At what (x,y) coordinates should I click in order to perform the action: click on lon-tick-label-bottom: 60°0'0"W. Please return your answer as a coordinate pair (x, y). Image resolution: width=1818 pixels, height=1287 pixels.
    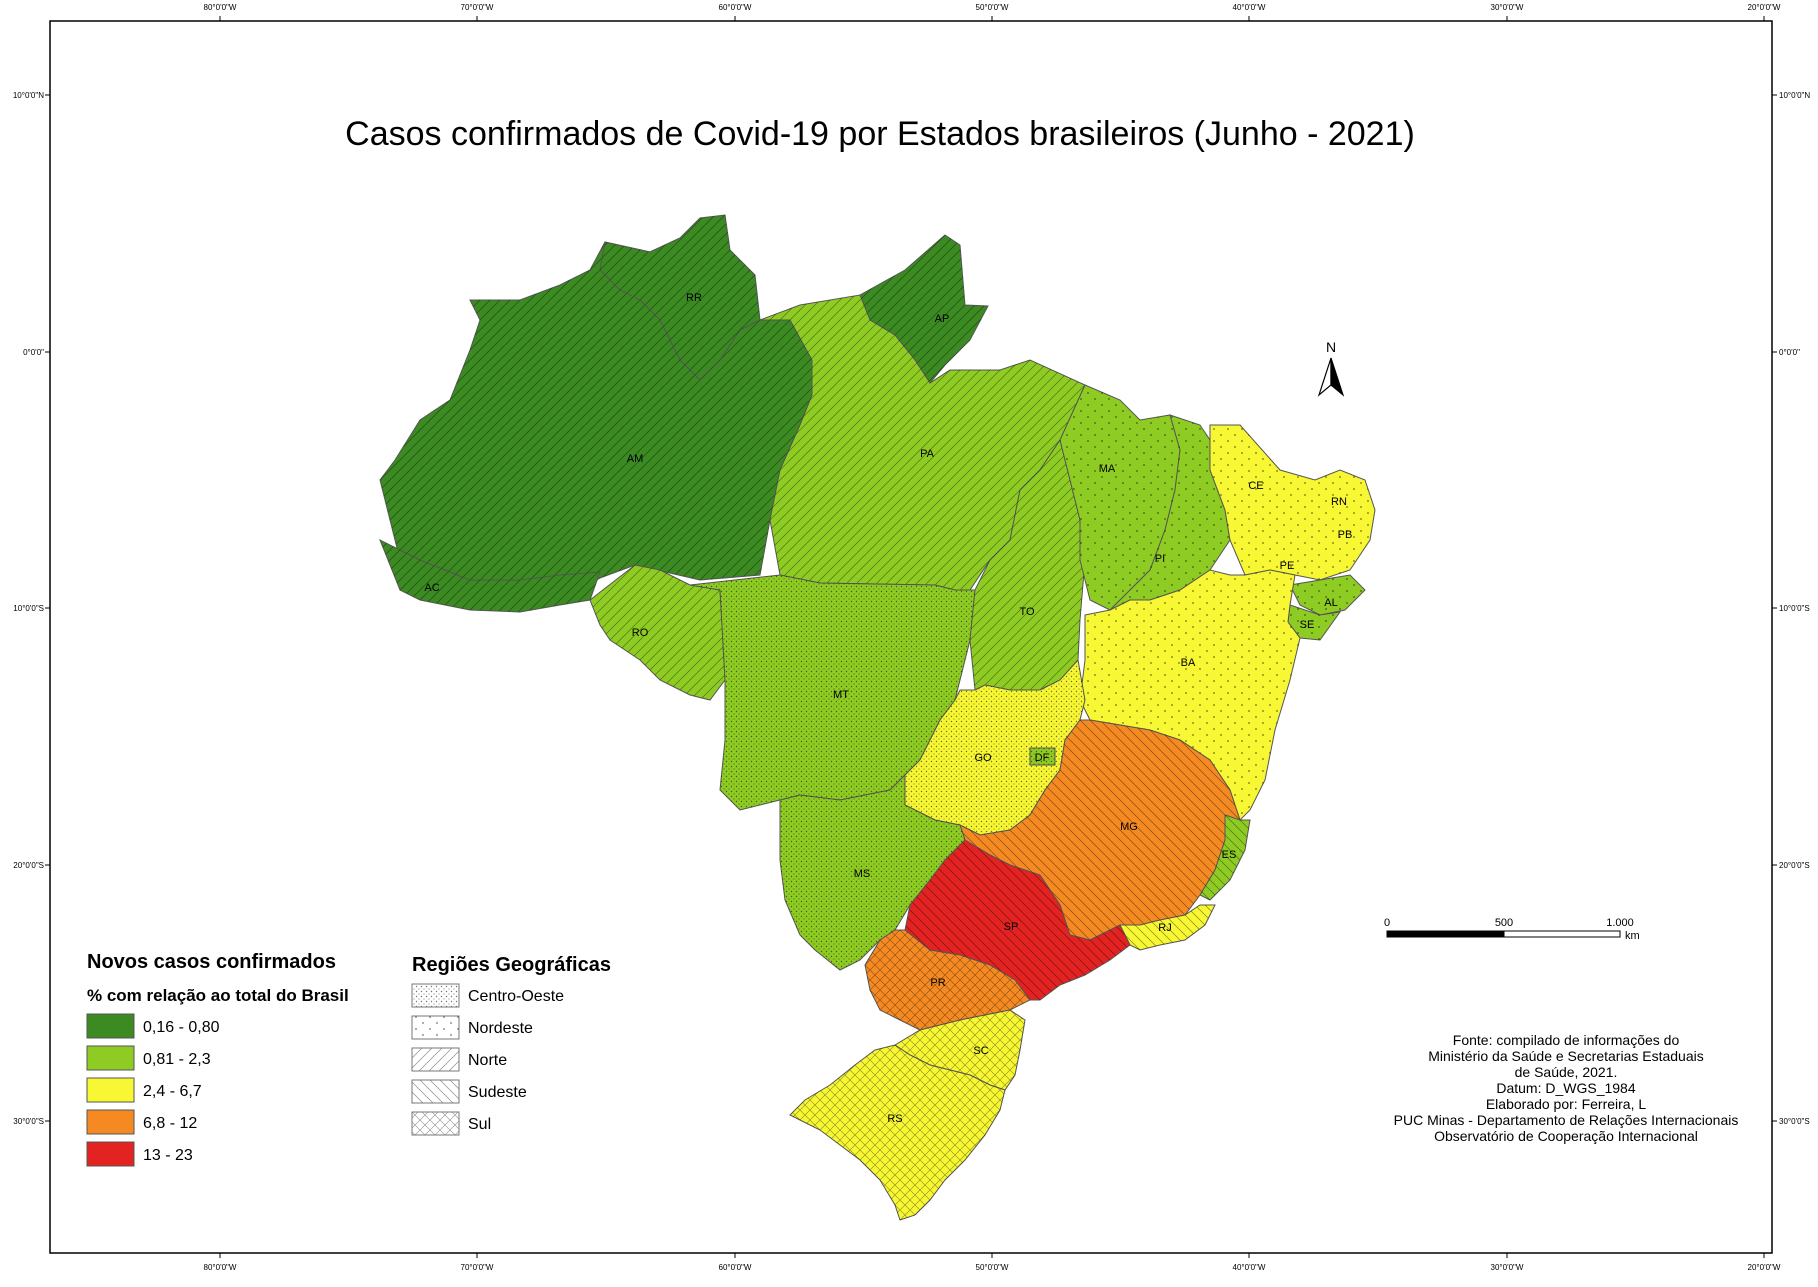
    Looking at the image, I should click on (735, 1267).